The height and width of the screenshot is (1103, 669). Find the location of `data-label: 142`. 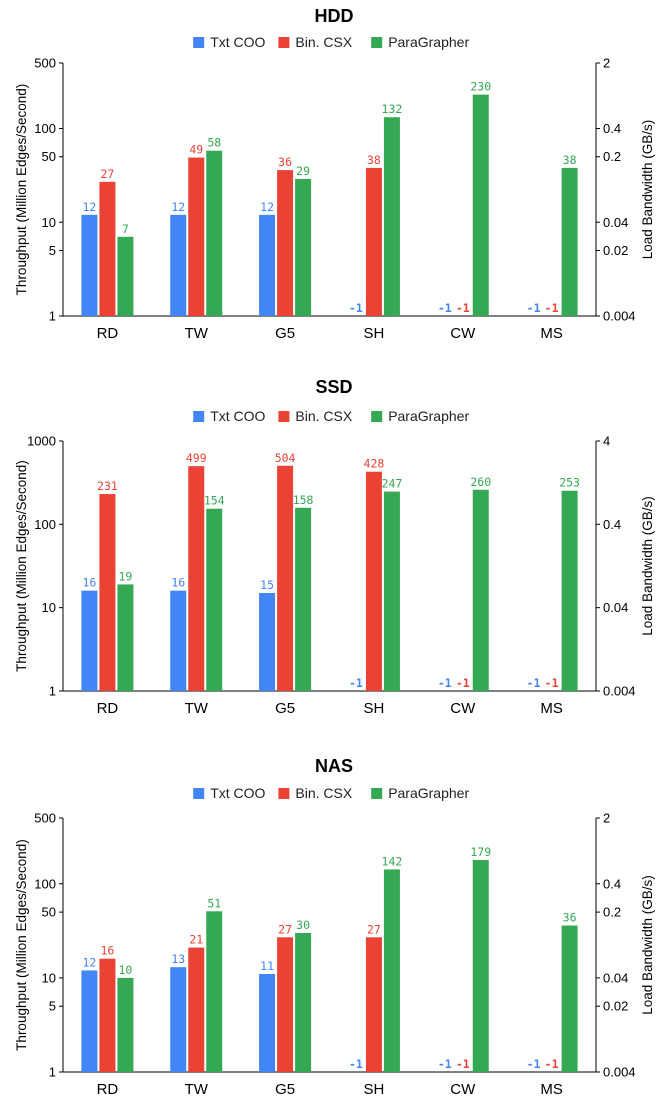

data-label: 142 is located at coordinates (392, 861).